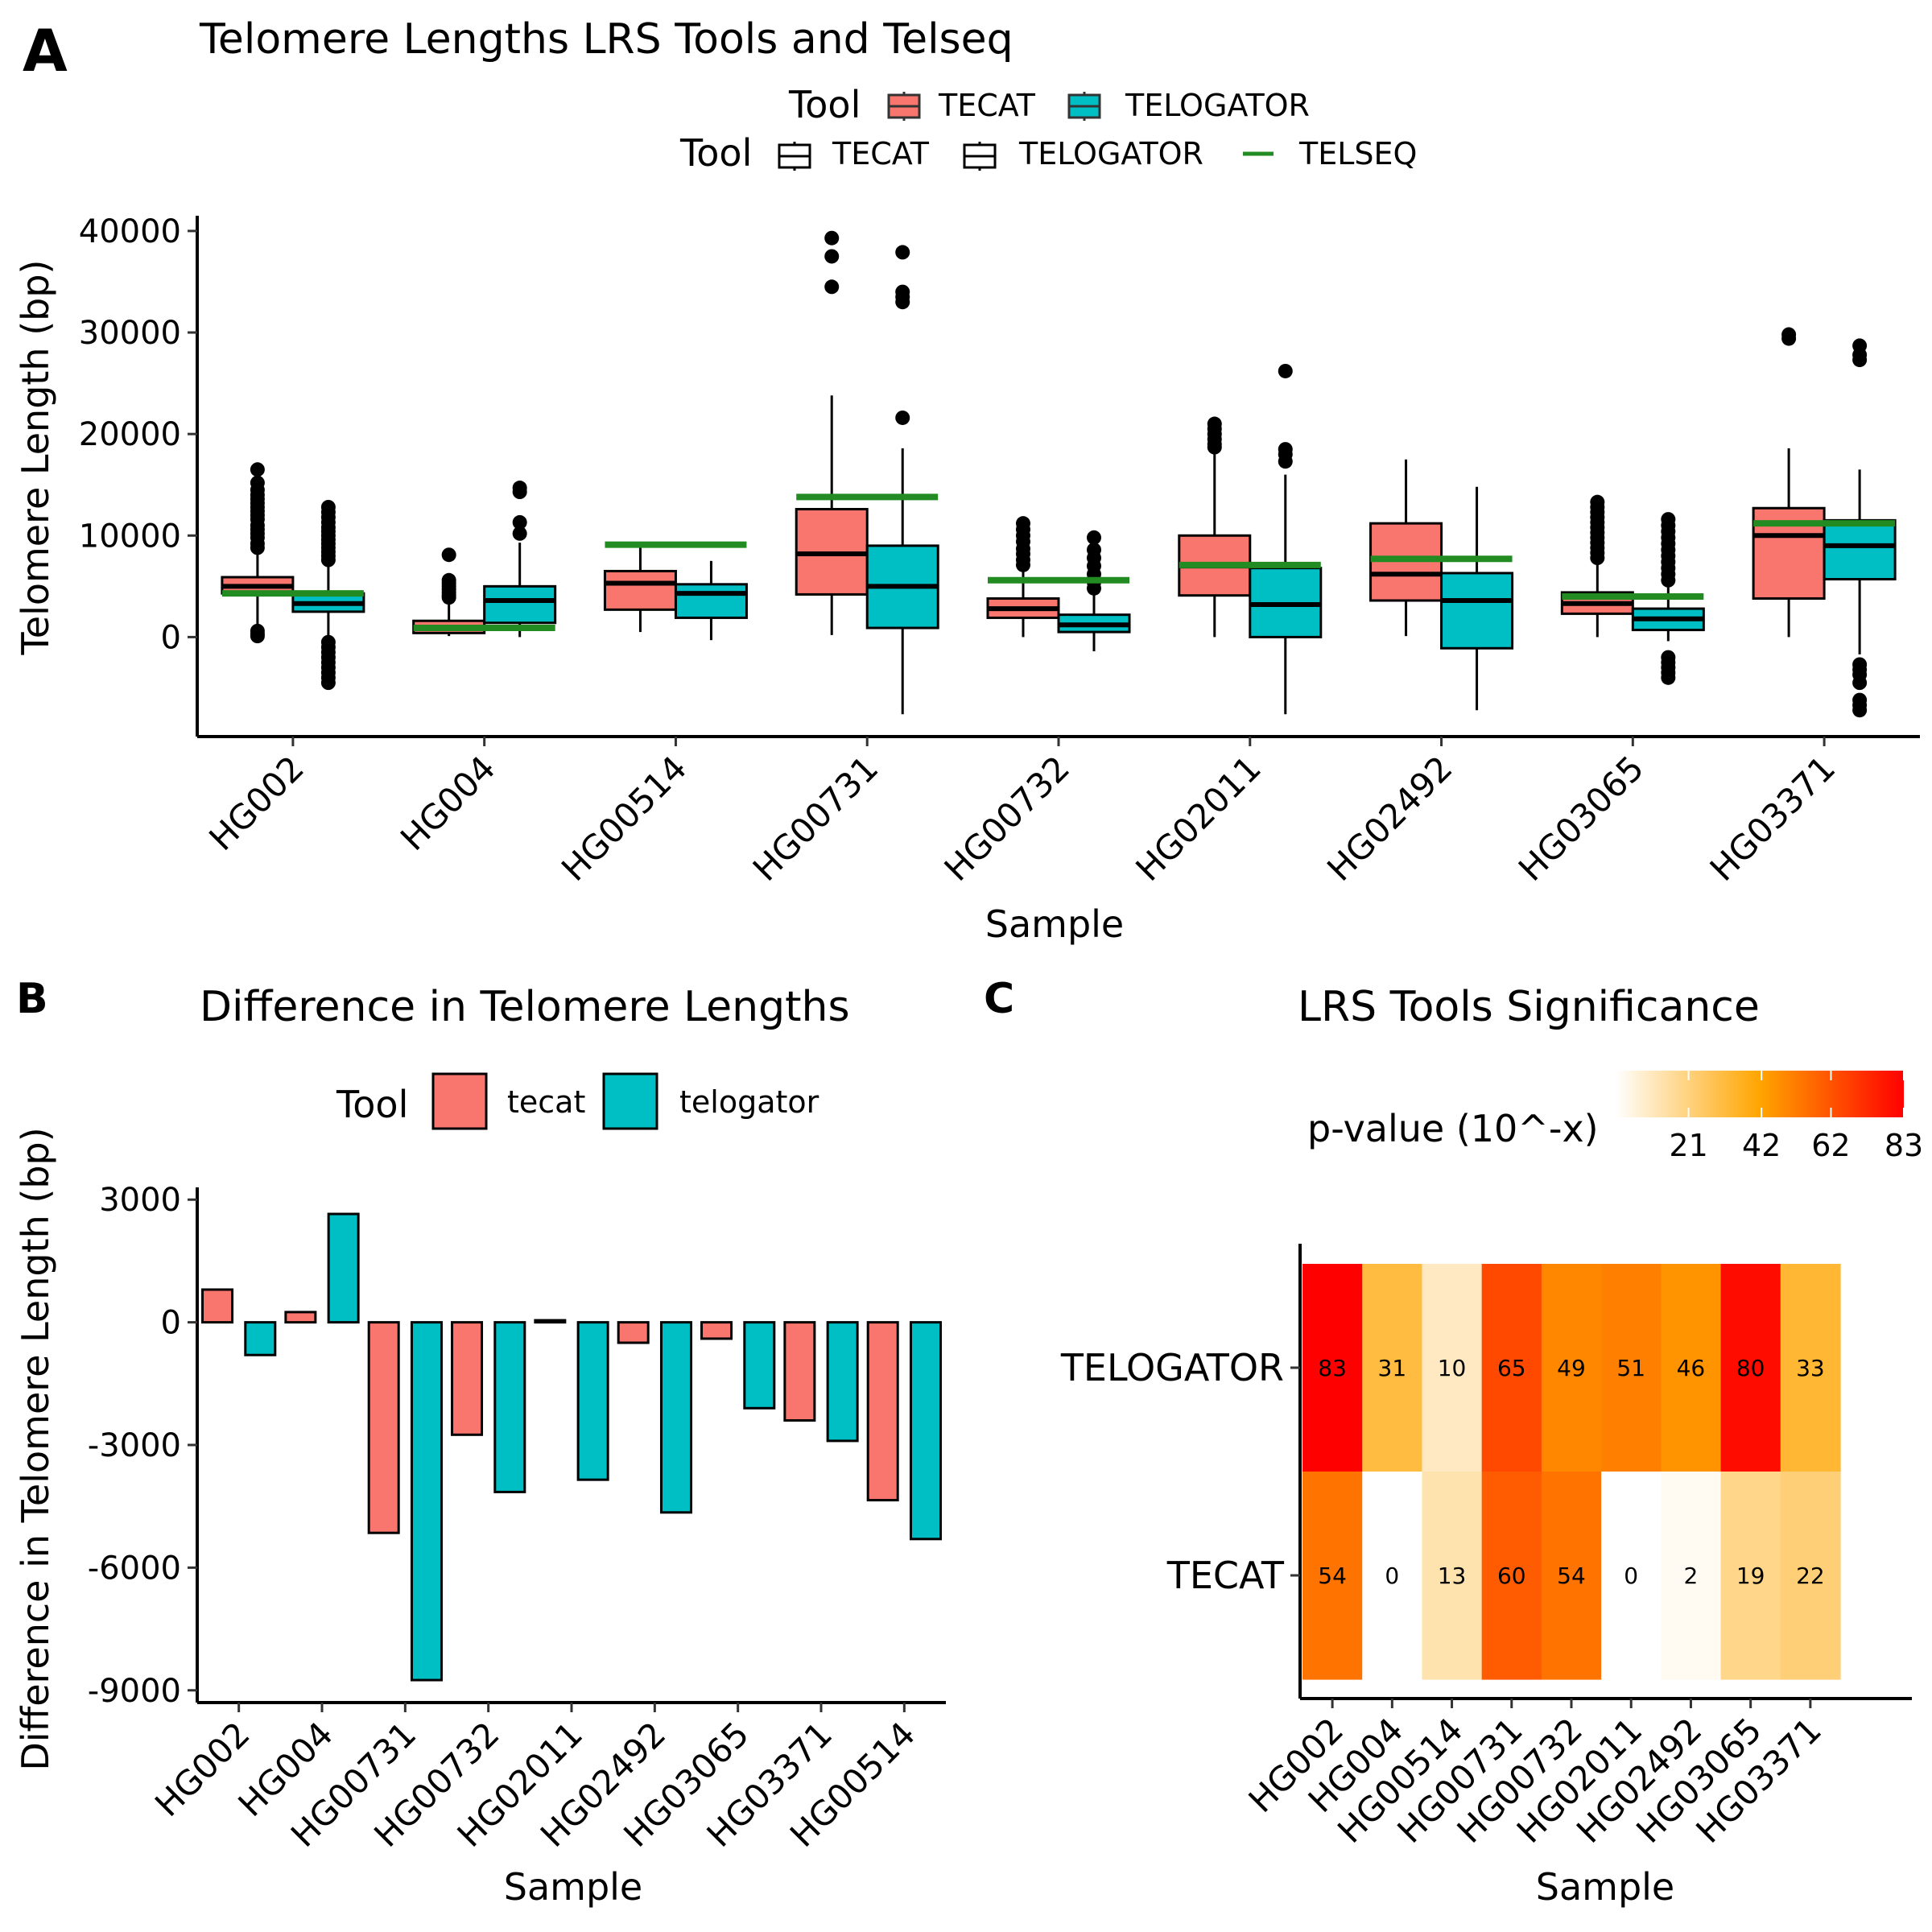 This screenshot has width=1932, height=1932. Describe the element at coordinates (256, 803) in the screenshot. I see `a-x-tick-label: HG002` at that location.